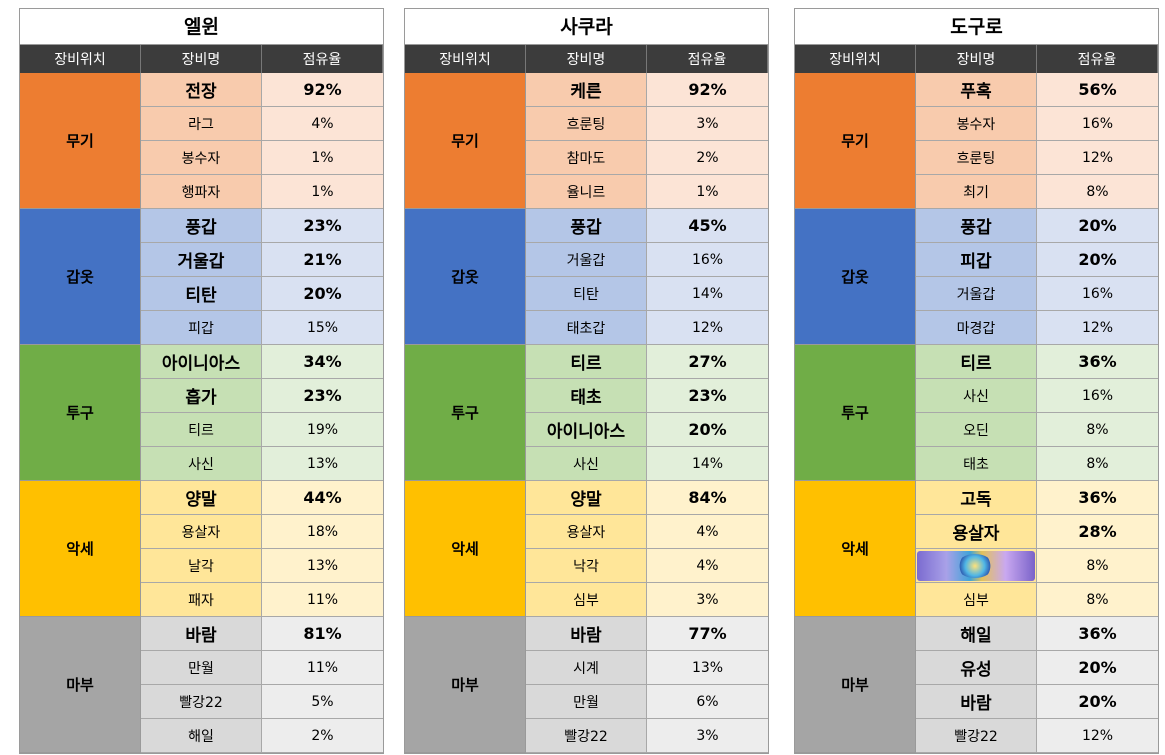  What do you see at coordinates (201, 294) in the screenshot?
I see `item-name: 티탄` at bounding box center [201, 294].